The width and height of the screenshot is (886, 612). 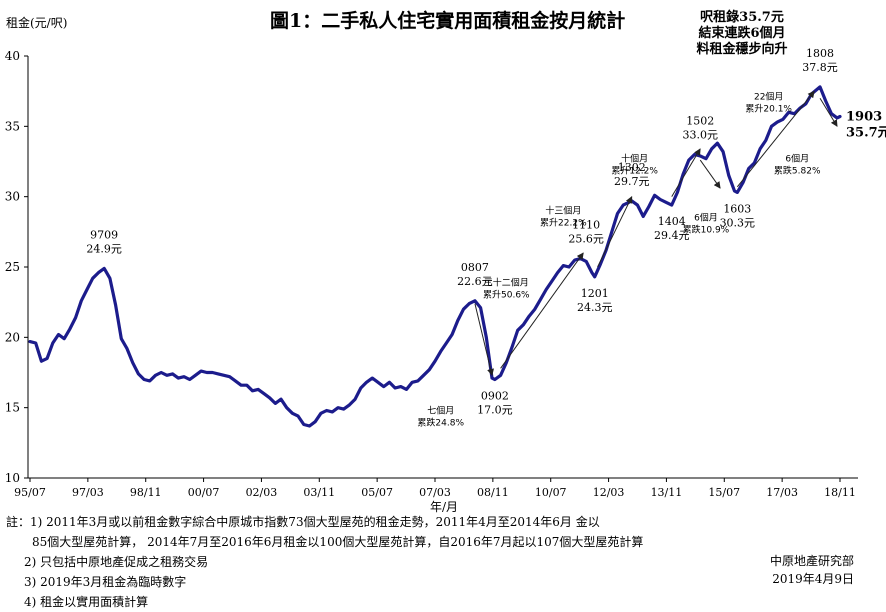 I want to click on callout-line-1: 呎租錄35.7元, so click(x=742, y=17).